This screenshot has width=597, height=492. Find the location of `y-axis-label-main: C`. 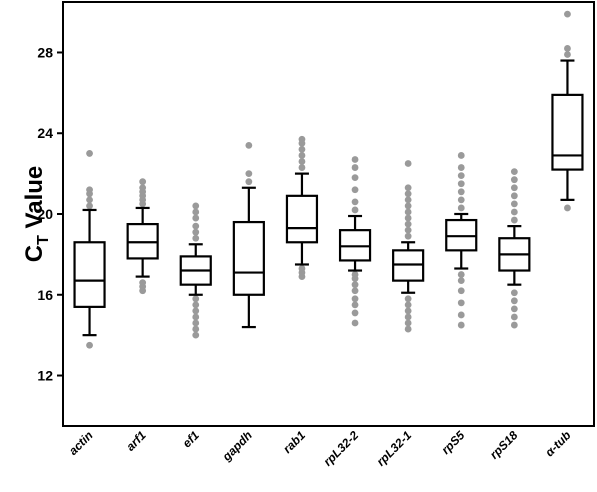

y-axis-label-main: C is located at coordinates (34, 253).